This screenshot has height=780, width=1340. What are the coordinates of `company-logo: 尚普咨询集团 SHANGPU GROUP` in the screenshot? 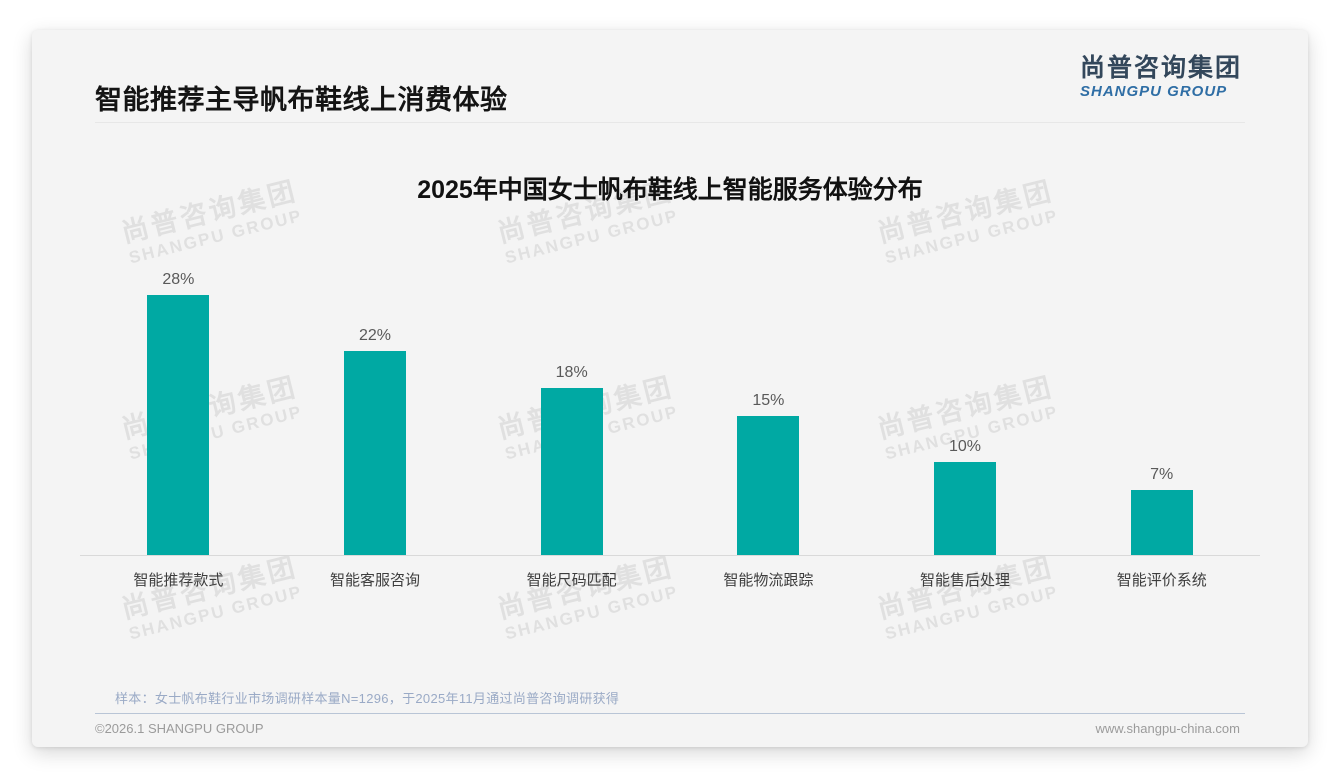 It's located at (1161, 77).